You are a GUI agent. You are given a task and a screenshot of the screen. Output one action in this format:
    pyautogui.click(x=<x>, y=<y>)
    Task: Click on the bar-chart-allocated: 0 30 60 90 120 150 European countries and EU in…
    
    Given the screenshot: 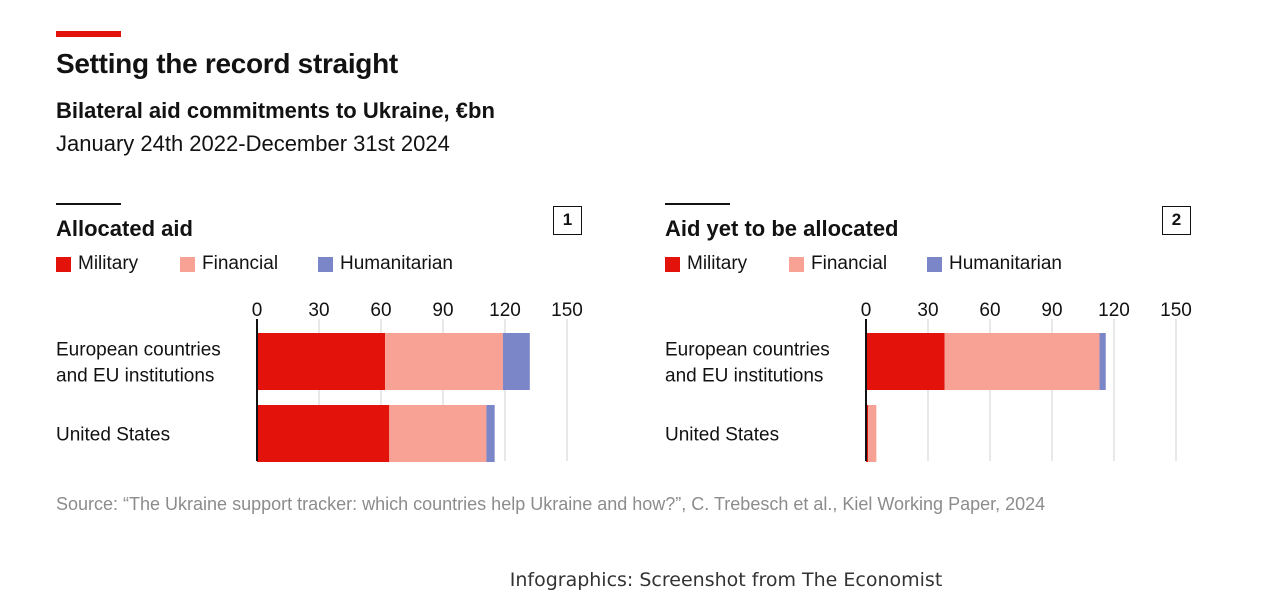 What is the action you would take?
    pyautogui.click(x=319, y=381)
    